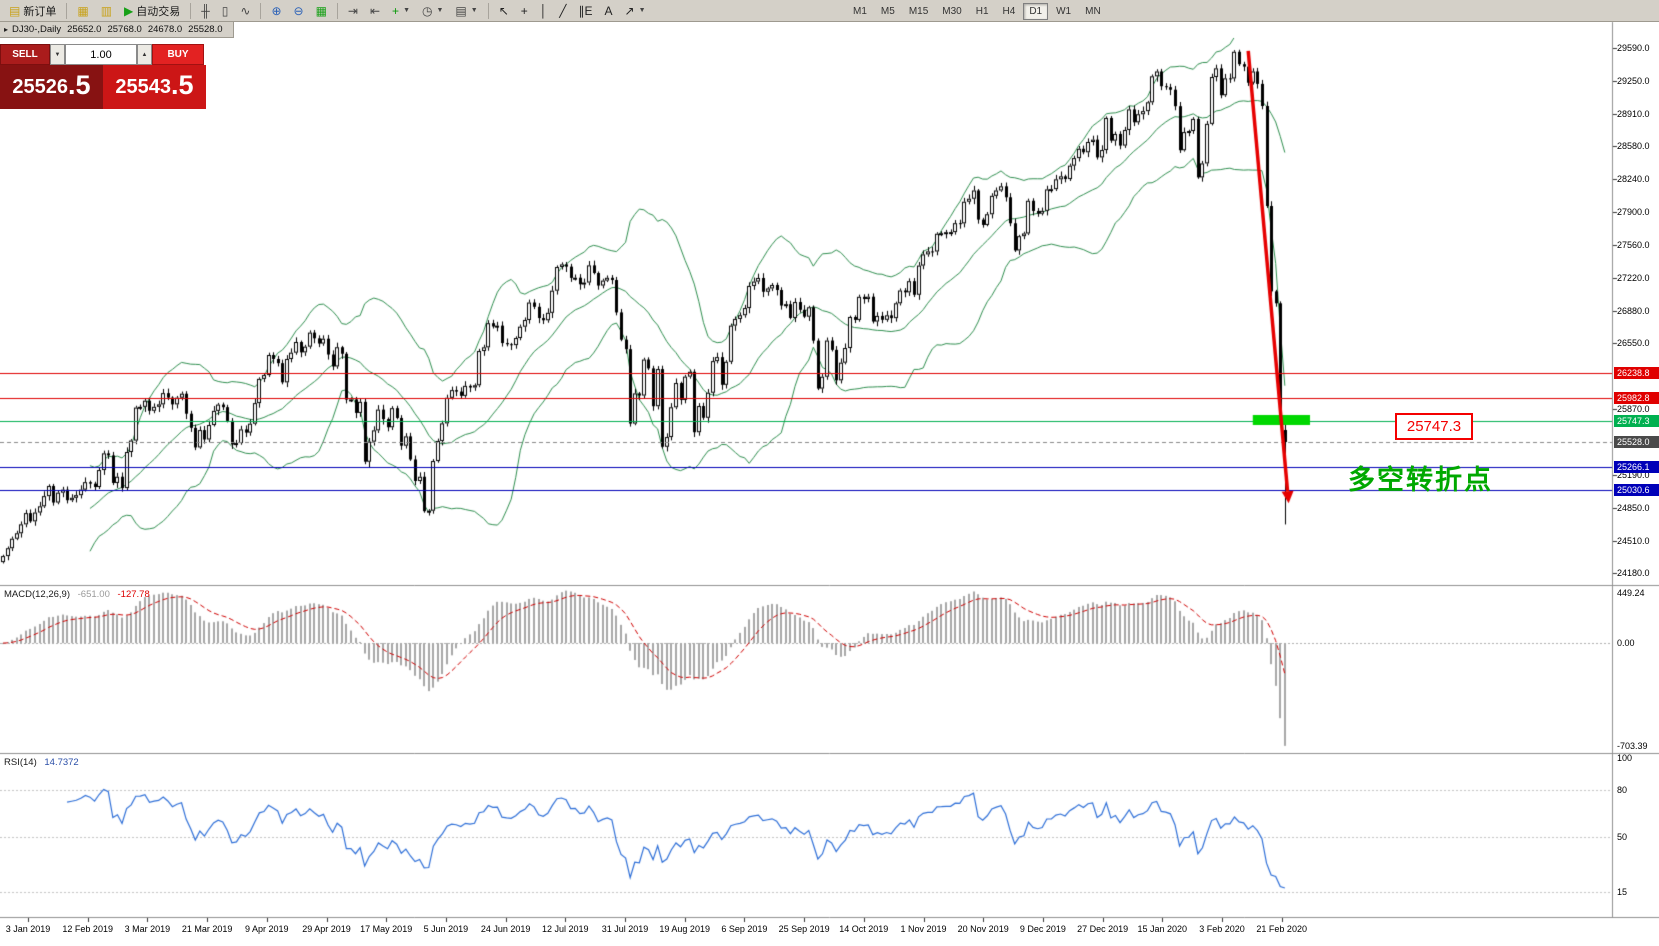 The image size is (1659, 946). I want to click on bid-price: 25526 .5, so click(51, 87).